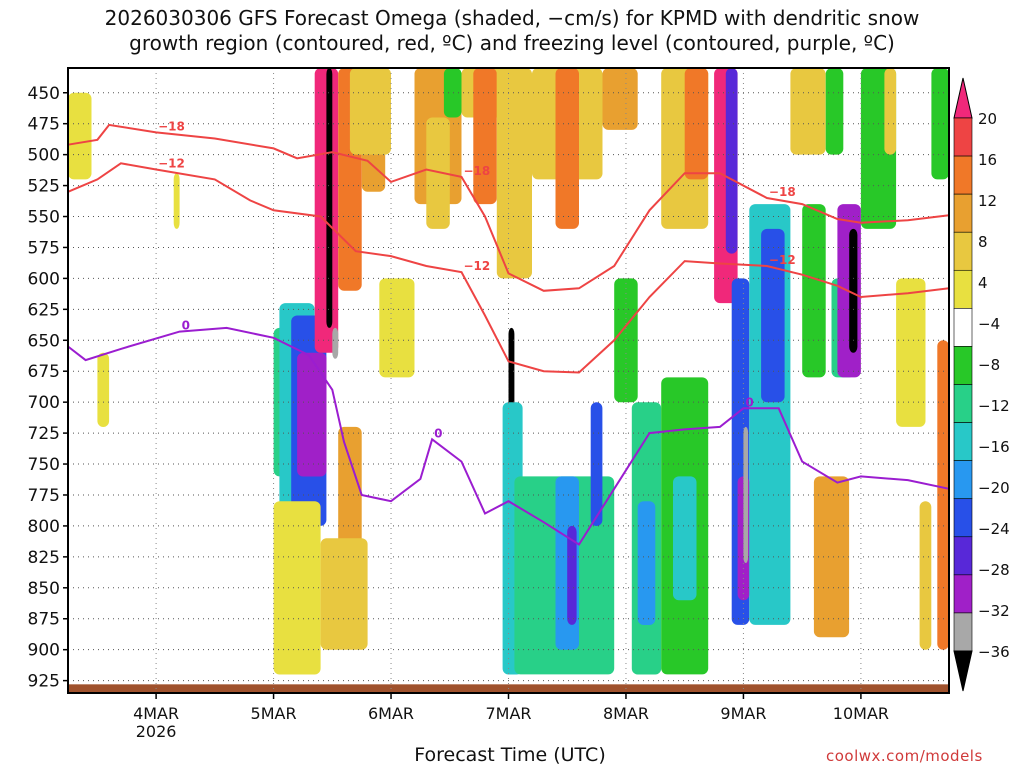 This screenshot has width=1024, height=768. What do you see at coordinates (44, 218) in the screenshot?
I see `y-tick-label: 550` at bounding box center [44, 218].